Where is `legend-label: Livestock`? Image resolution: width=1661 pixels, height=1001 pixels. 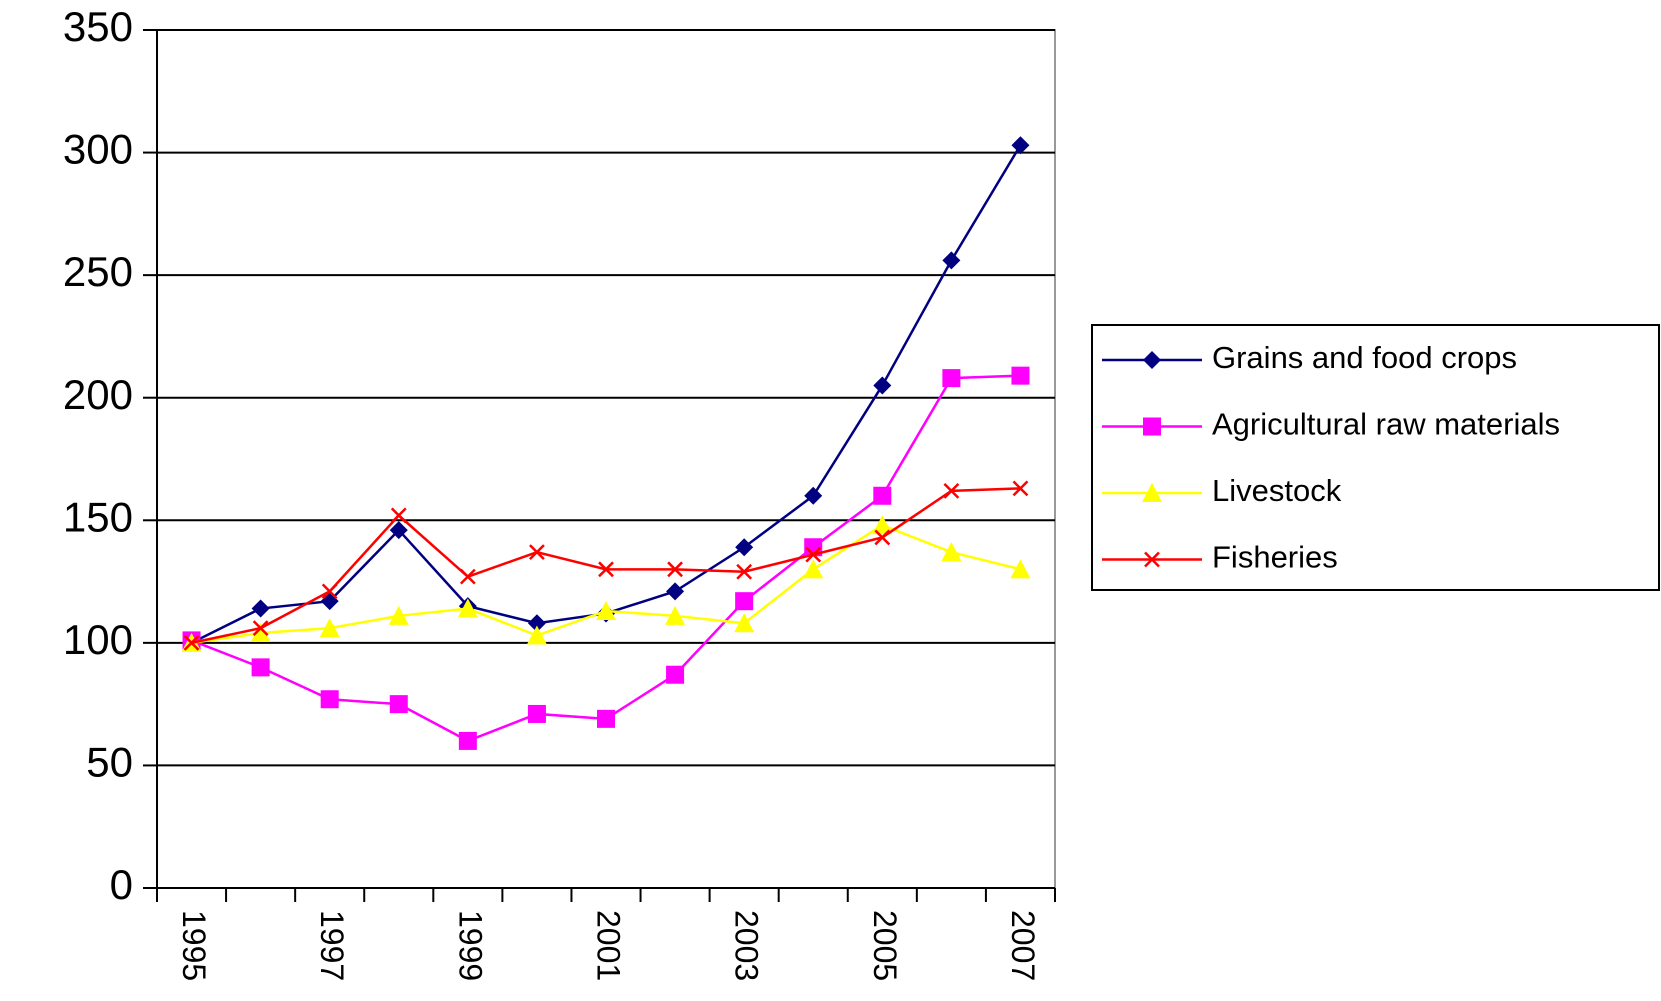
legend-label: Livestock is located at coordinates (1277, 490).